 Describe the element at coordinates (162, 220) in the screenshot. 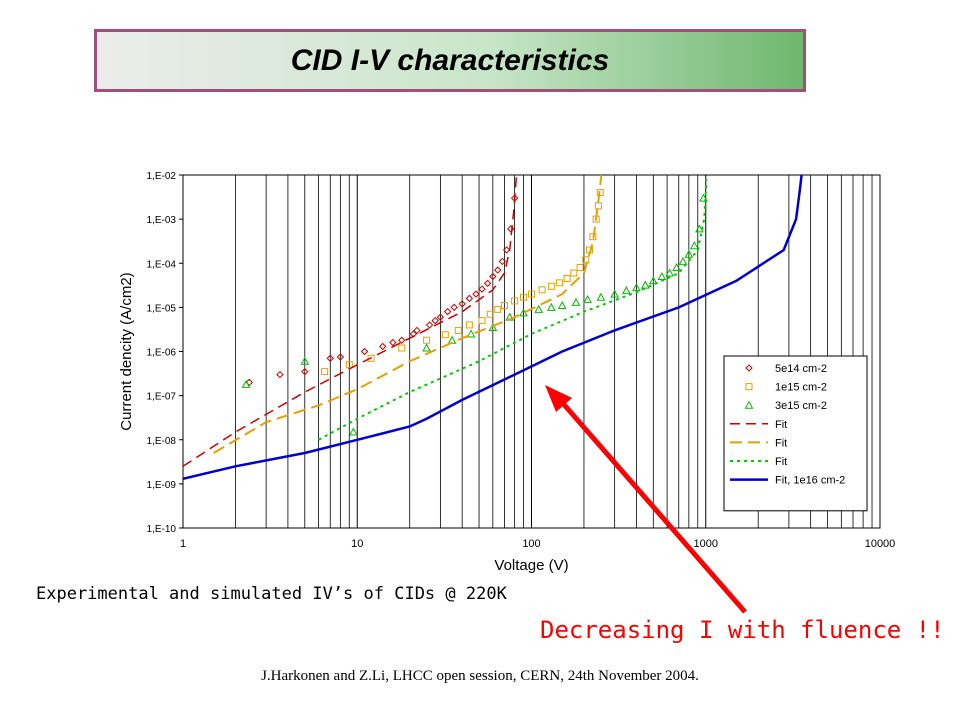

I see `y-tick-label: 1,E-03` at that location.